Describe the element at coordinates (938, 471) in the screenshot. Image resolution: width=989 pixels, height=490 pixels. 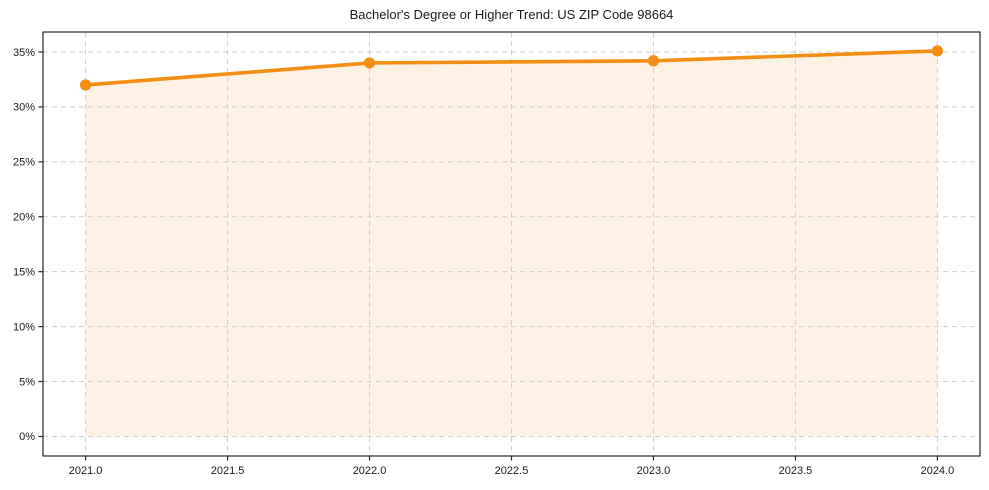
I see `x-axis-tick-label: 2024.0` at that location.